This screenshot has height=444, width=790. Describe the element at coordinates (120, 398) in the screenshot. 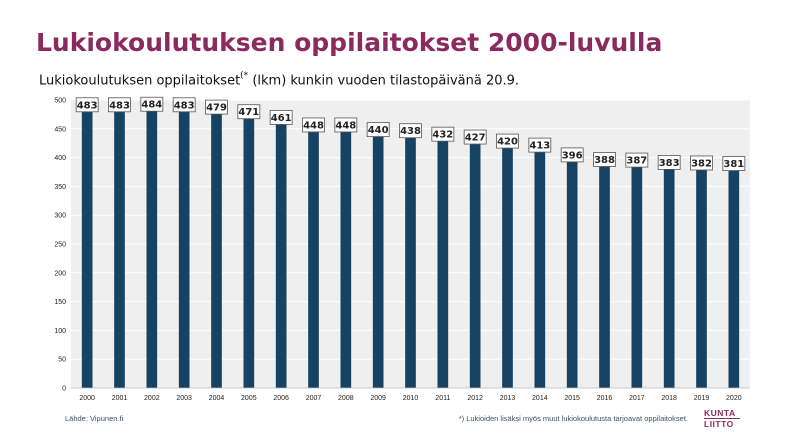

I see `x-tick-label: 2001` at that location.